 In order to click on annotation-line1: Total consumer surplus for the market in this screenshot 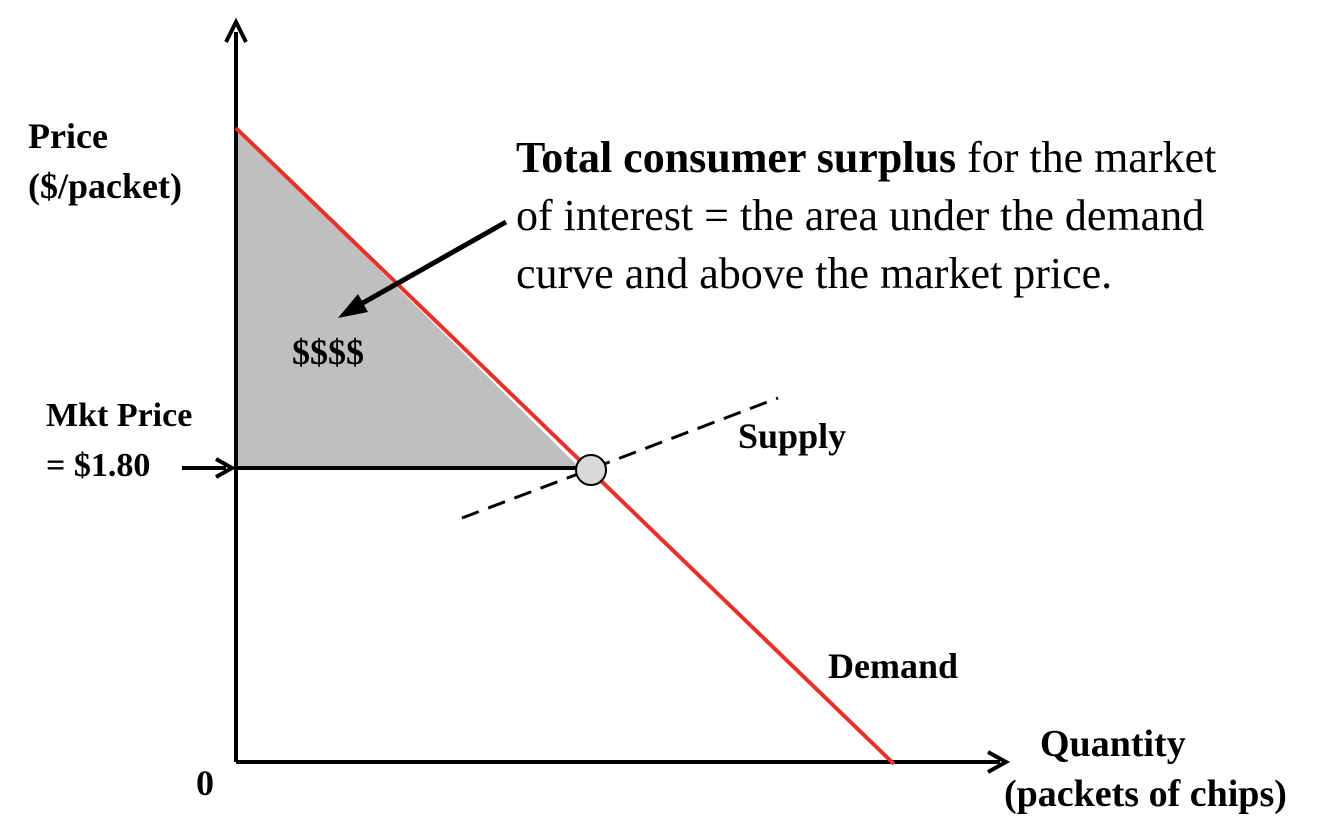, I will do `click(866, 157)`.